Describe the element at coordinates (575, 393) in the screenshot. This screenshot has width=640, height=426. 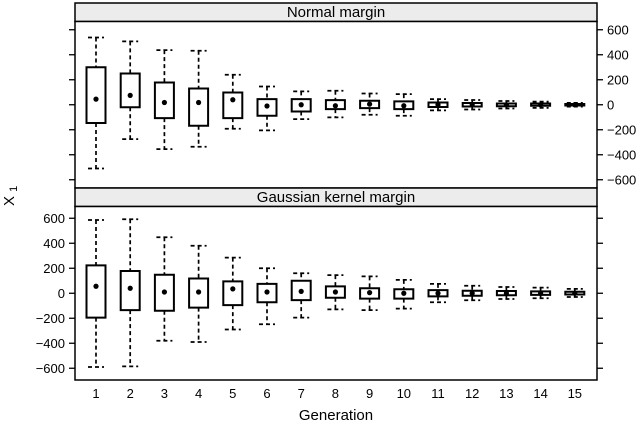
I see `x-tick-label: 15` at that location.